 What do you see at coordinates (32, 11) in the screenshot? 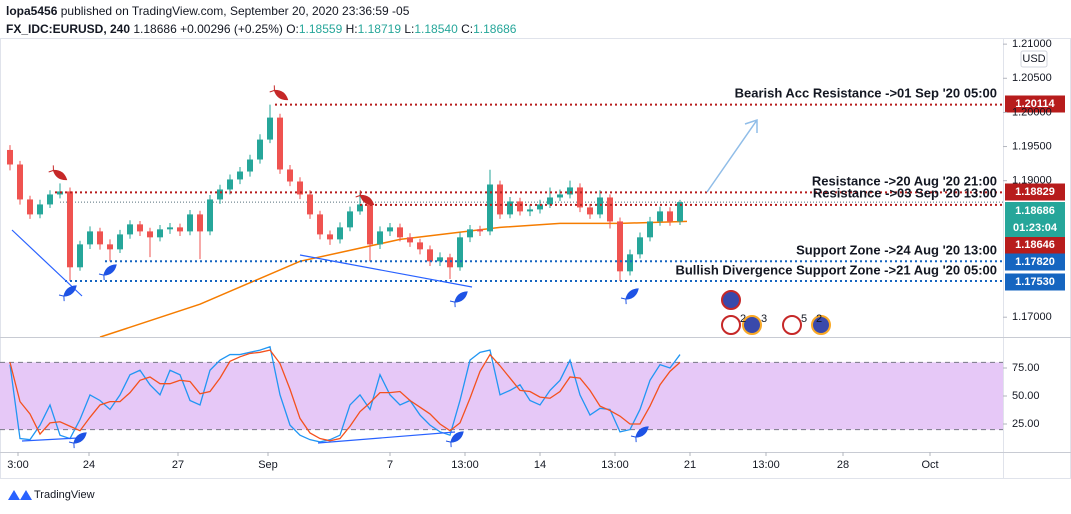
I see `author: lopa5456` at bounding box center [32, 11].